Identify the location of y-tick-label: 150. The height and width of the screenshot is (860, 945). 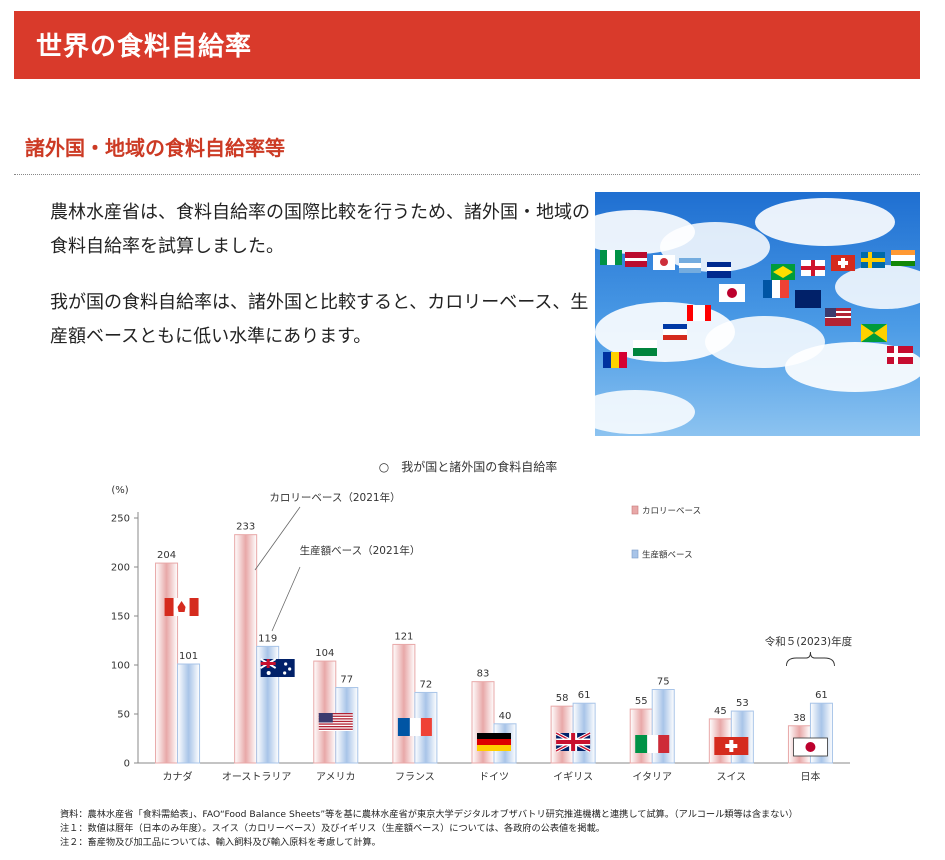
(120, 617).